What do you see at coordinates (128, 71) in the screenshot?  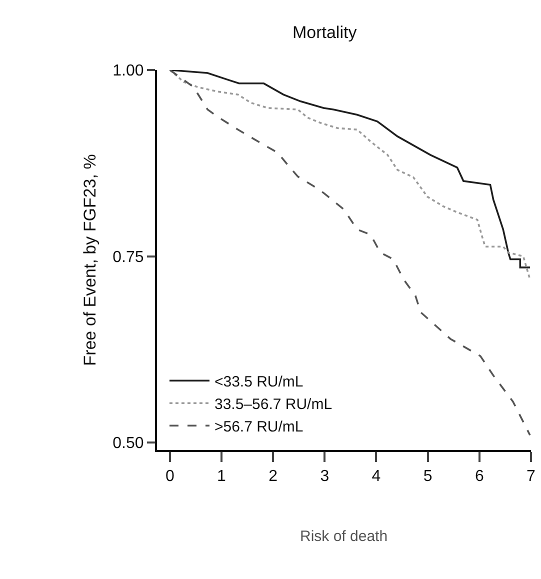 I see `y-tick-label: 1.00` at bounding box center [128, 71].